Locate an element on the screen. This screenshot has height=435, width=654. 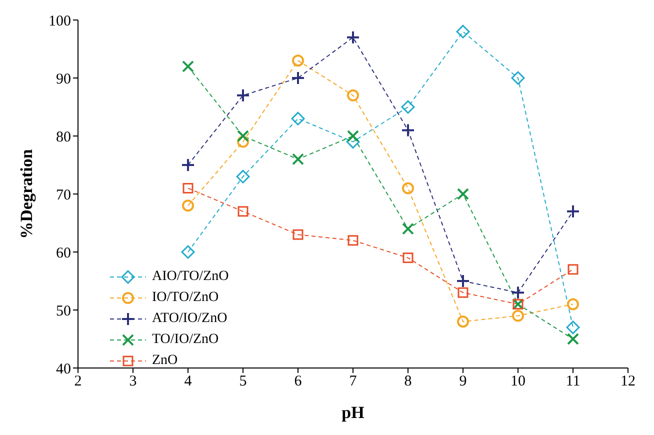
legend-label: ZnO is located at coordinates (165, 360).